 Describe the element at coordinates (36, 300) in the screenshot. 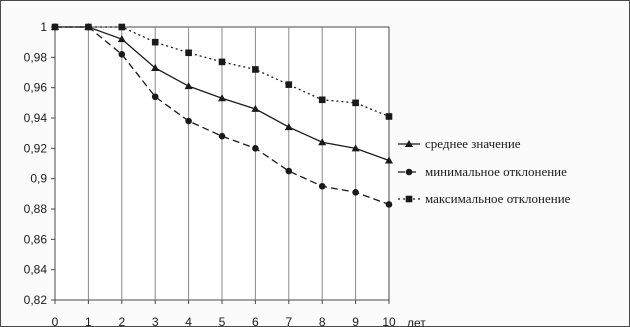

I see `y-tick-label: 0,82` at that location.